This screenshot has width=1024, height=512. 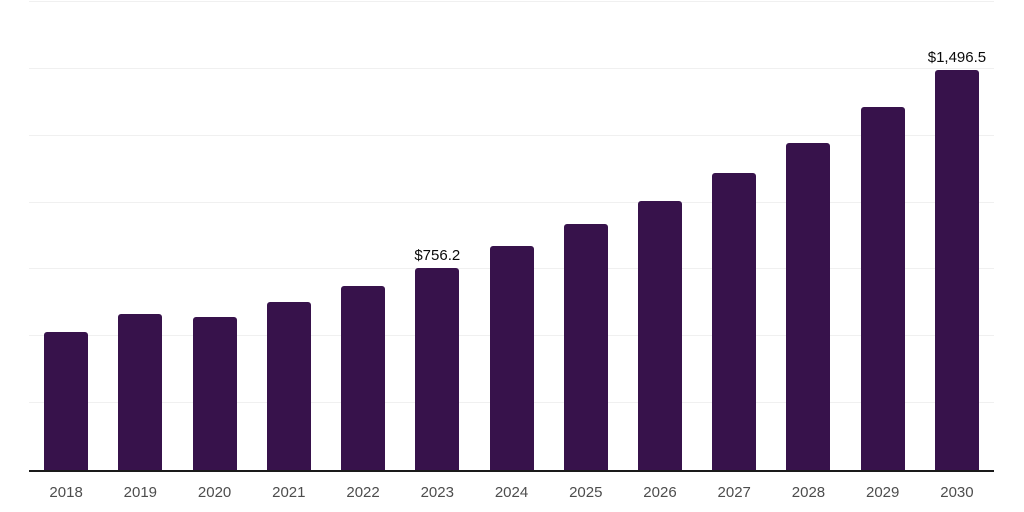 What do you see at coordinates (808, 492) in the screenshot?
I see `x-tick-label-2028: 2028` at bounding box center [808, 492].